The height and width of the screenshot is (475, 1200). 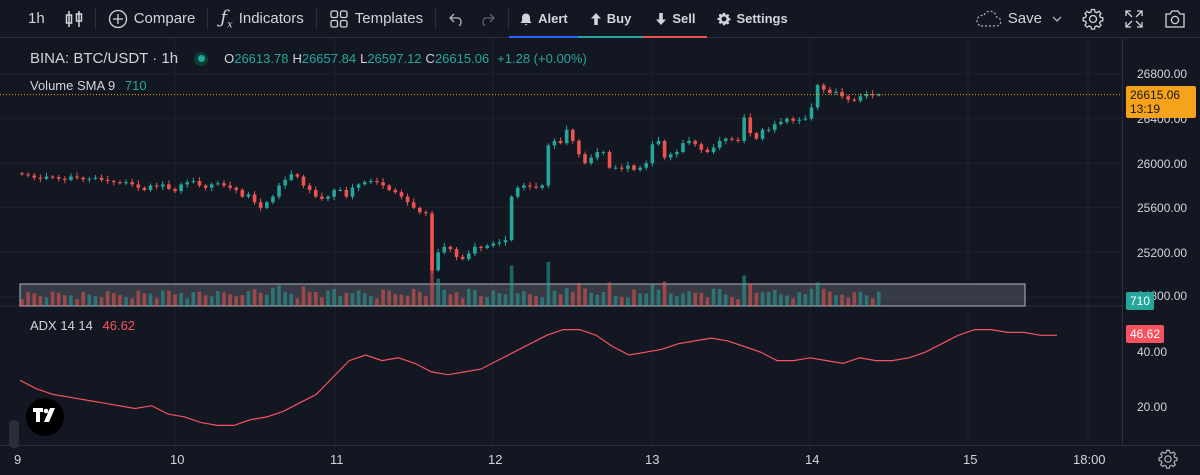 What do you see at coordinates (104, 58) in the screenshot?
I see `symbol-title: BINA: BTC/USDT · 1h` at bounding box center [104, 58].